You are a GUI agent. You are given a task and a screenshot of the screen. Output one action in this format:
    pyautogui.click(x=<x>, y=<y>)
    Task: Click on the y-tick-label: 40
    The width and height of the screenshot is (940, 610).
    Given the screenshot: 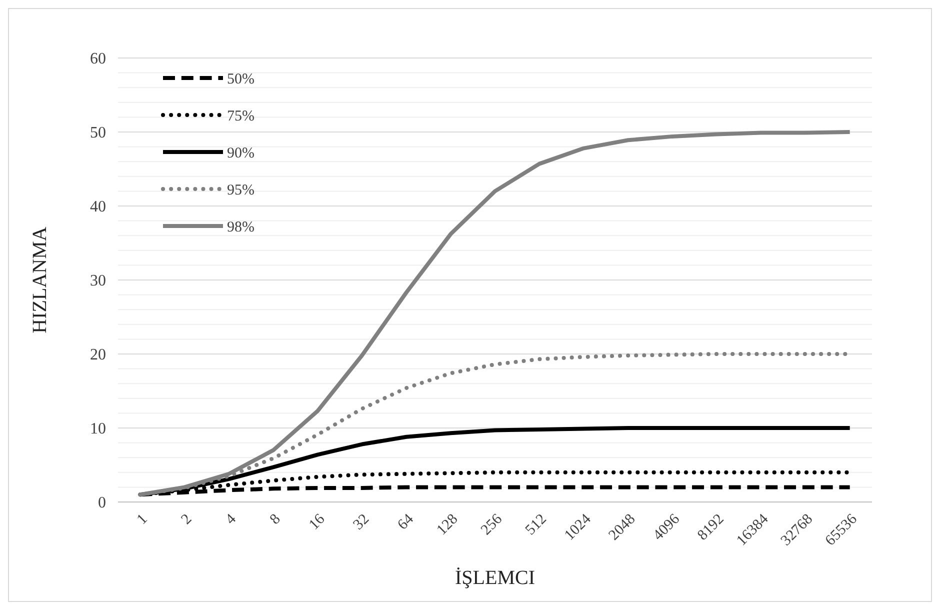 What is the action you would take?
    pyautogui.click(x=98, y=207)
    